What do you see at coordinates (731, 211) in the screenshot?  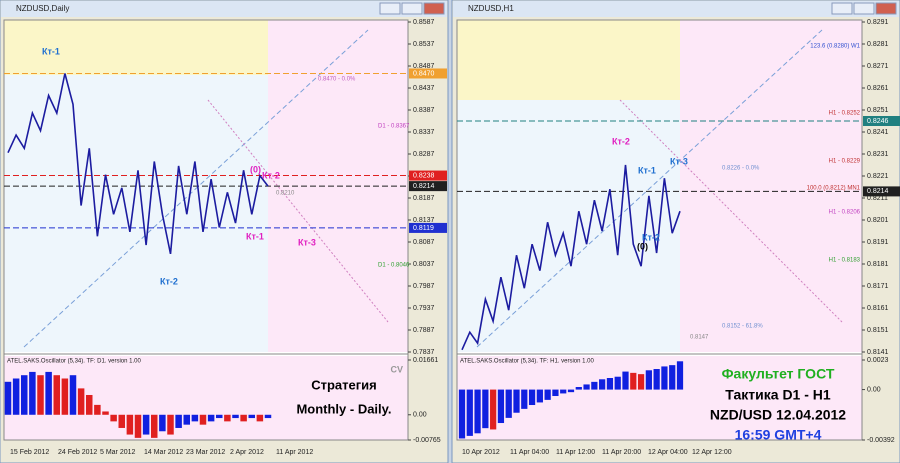 I see `fib-line` at bounding box center [731, 211].